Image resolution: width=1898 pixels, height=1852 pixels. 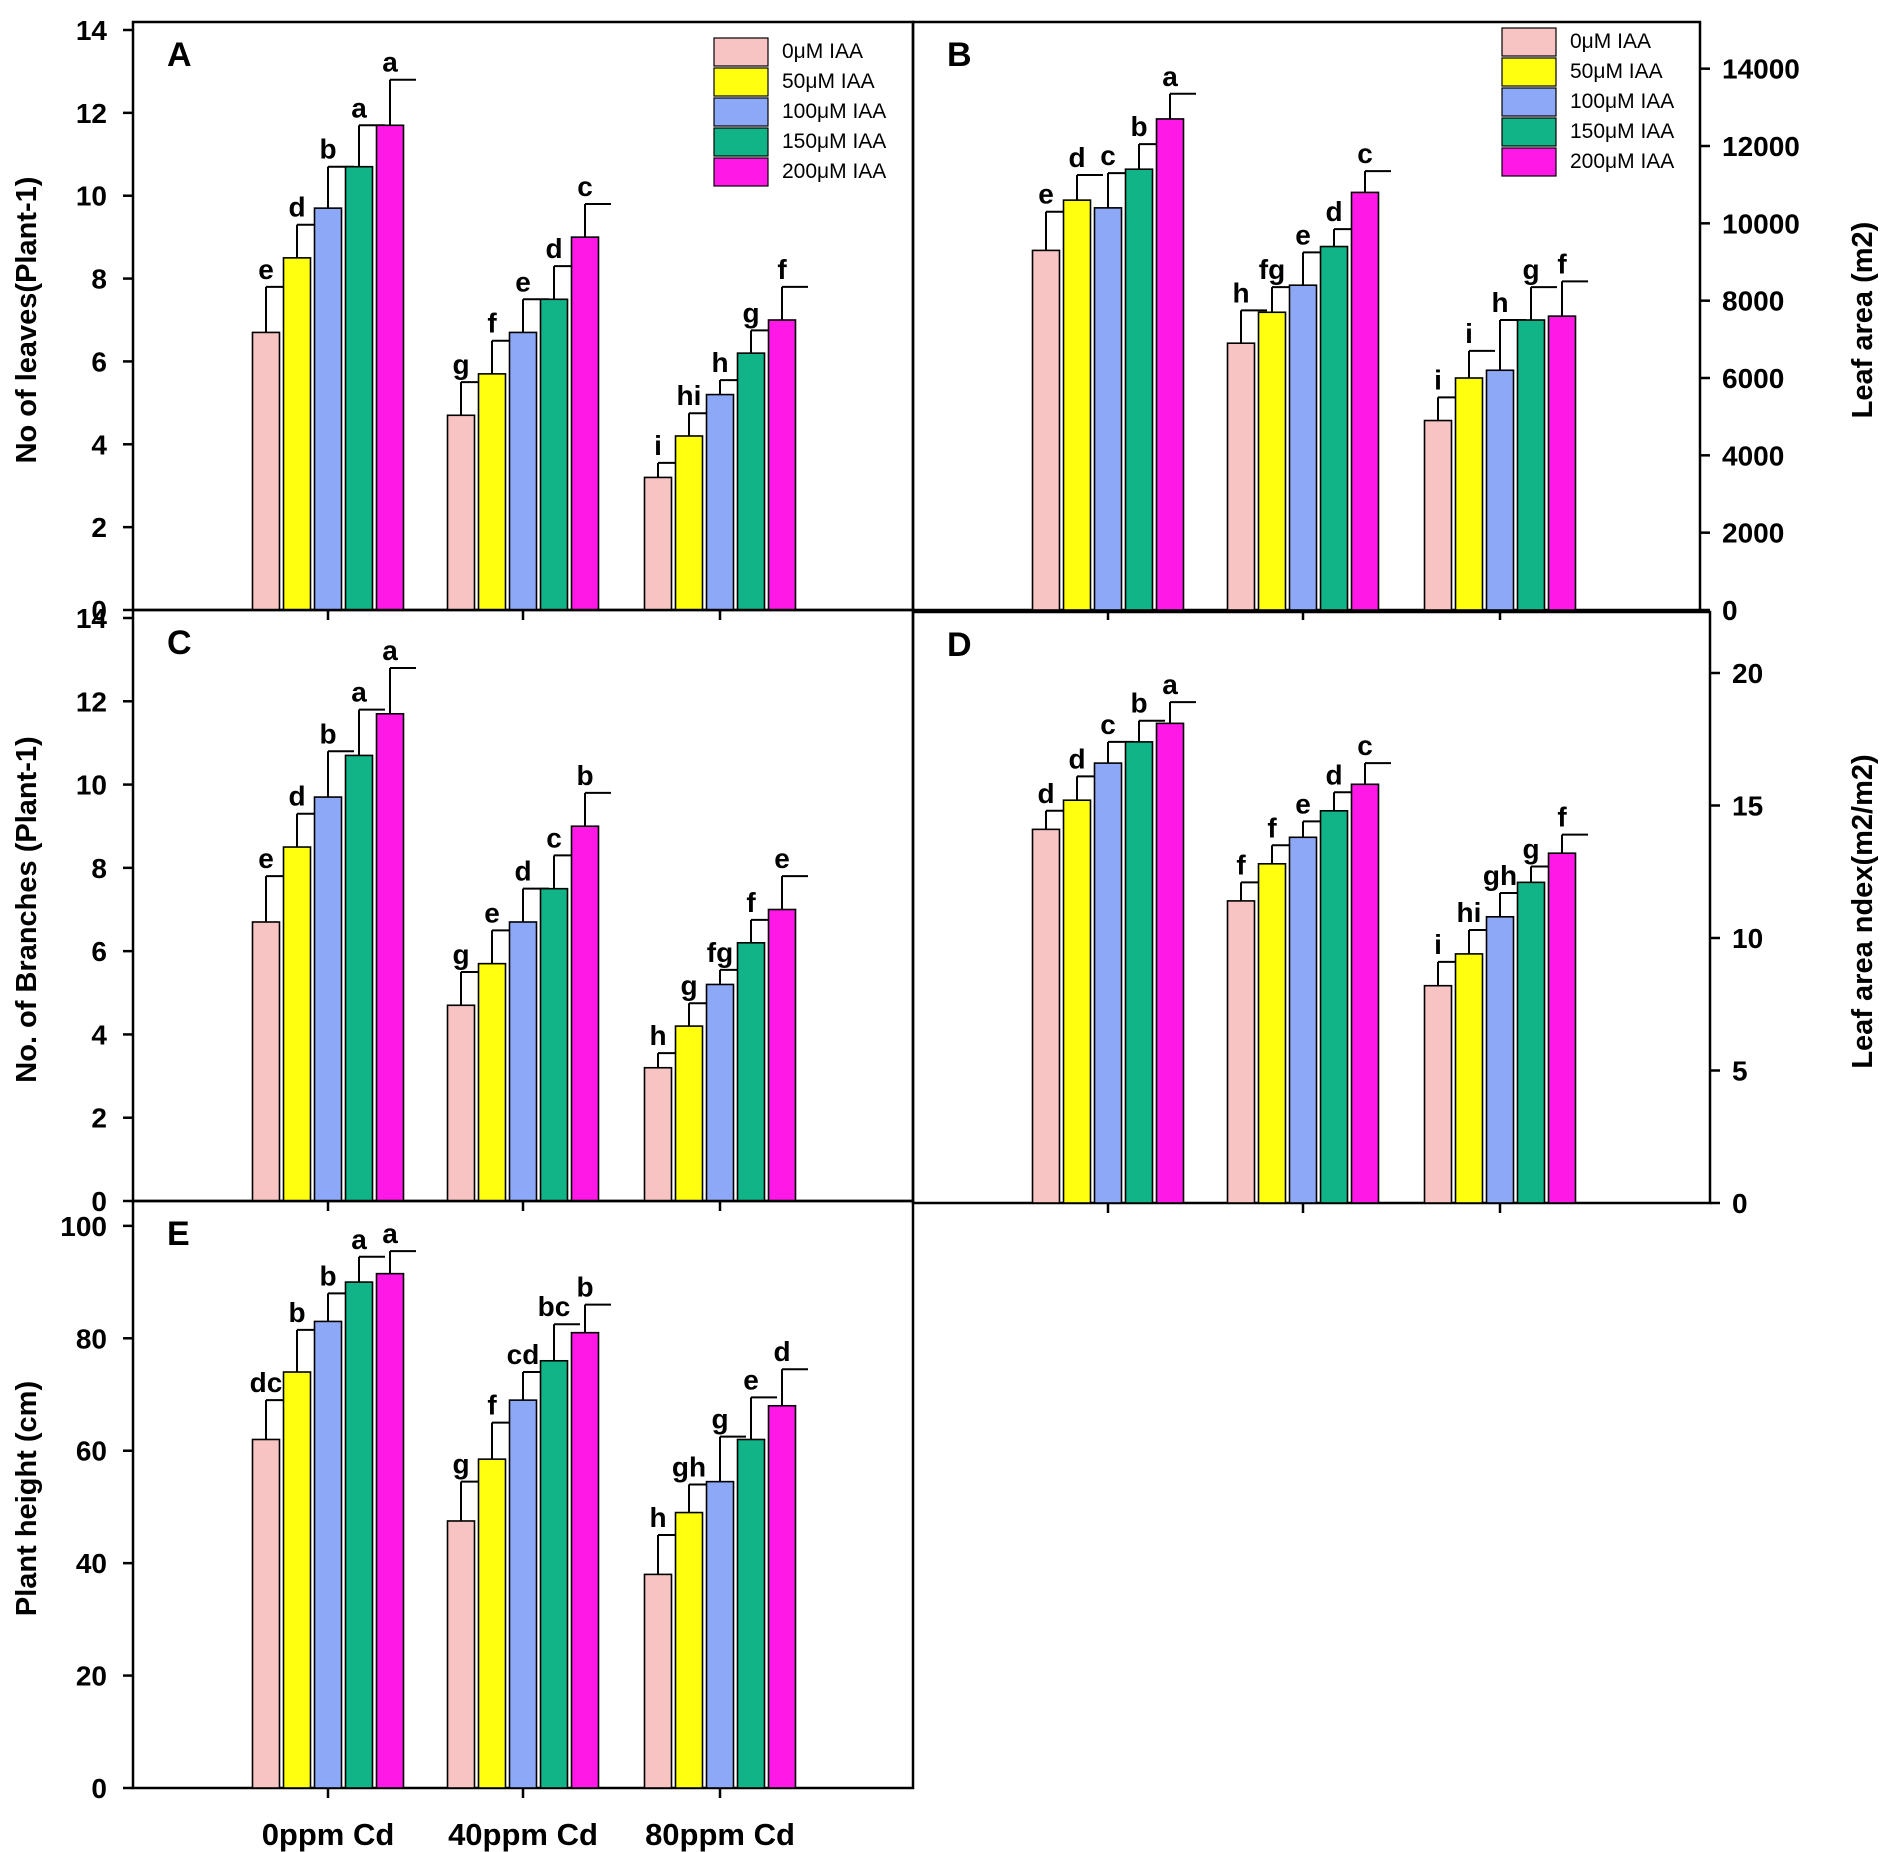 I want to click on y-tick-label: 15, so click(x=1747, y=806).